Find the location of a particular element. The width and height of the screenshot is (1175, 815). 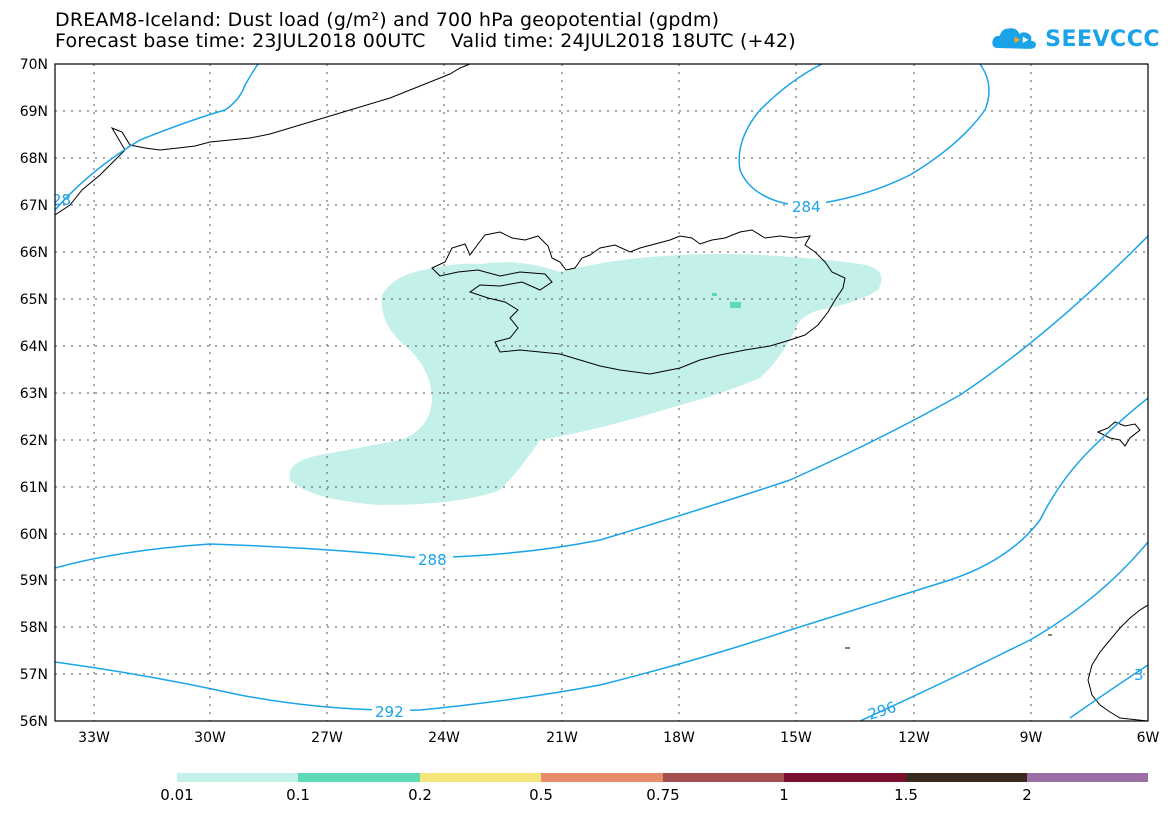

lat-label: 67N is located at coordinates (34, 206).